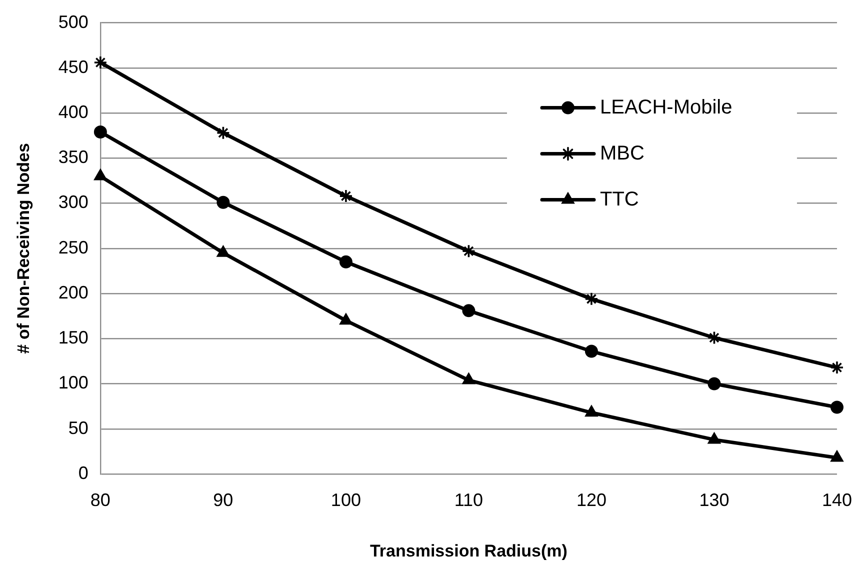 This screenshot has width=868, height=574. Describe the element at coordinates (666, 107) in the screenshot. I see `legend-label: LEACH-Mobile` at that location.